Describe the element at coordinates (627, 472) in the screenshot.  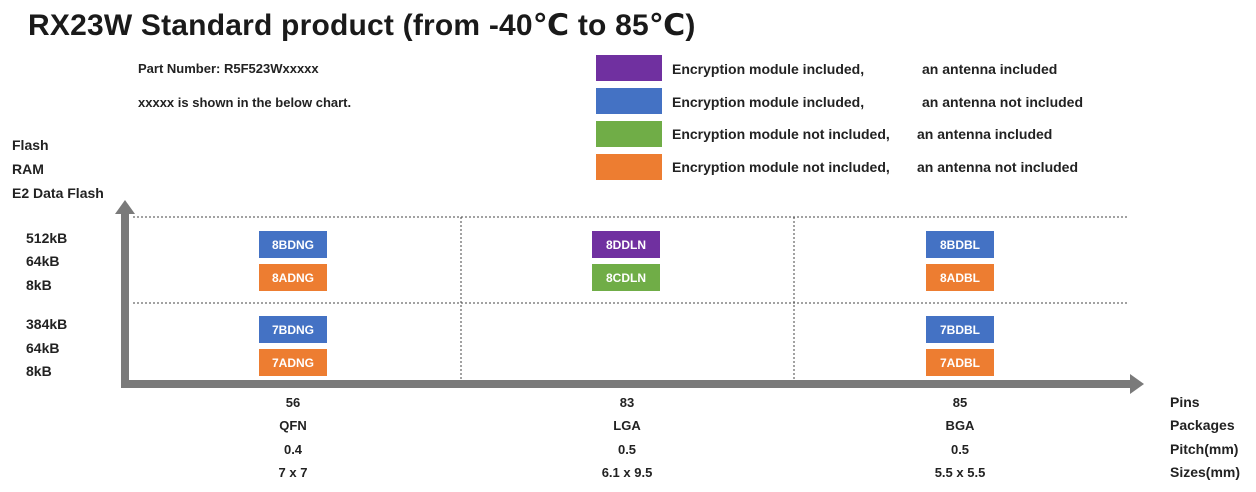
I see `col2-size: 6.1 x 9.5` at that location.